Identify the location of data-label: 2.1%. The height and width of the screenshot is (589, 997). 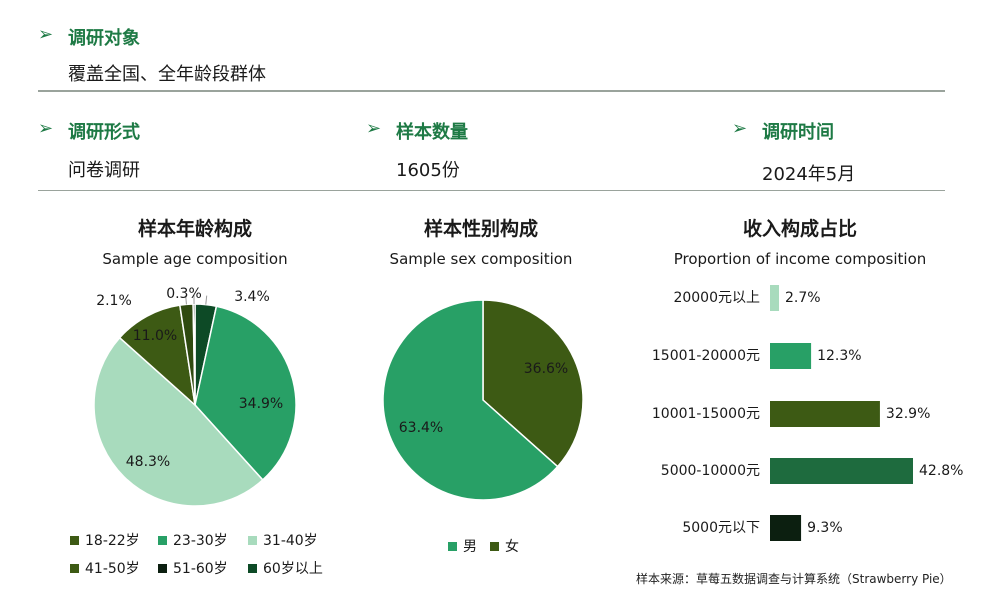
(114, 301).